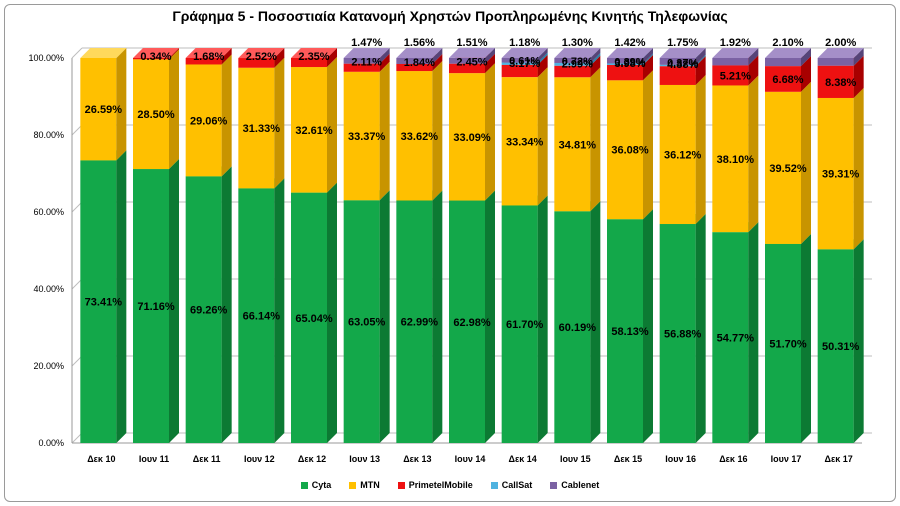 The width and height of the screenshot is (900, 506). What do you see at coordinates (841, 175) in the screenshot?
I see `data-label-mtn: 39.31%` at bounding box center [841, 175].